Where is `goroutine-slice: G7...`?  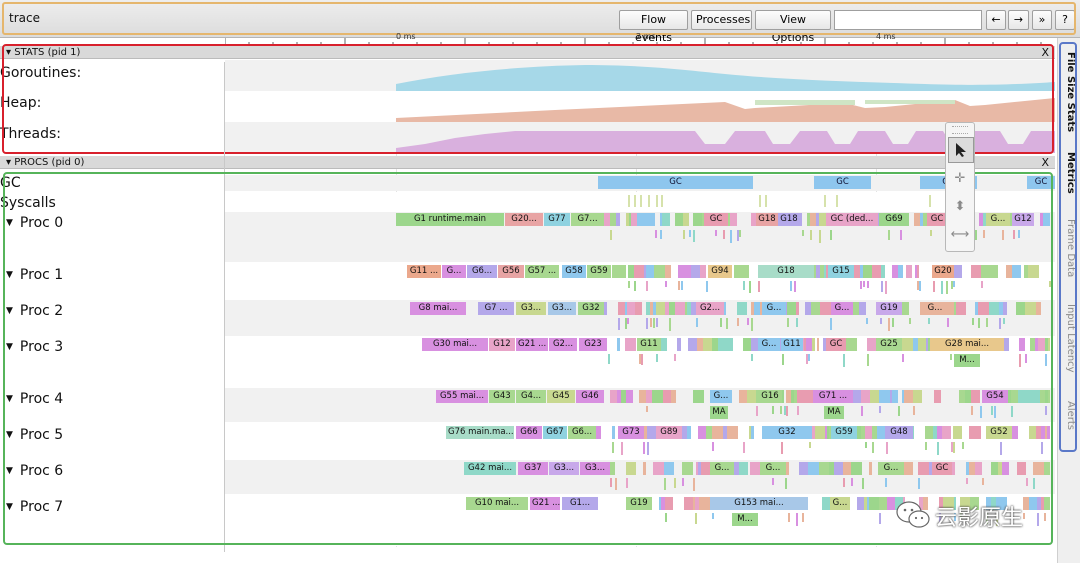
goroutine-slice: G7... is located at coordinates (587, 219).